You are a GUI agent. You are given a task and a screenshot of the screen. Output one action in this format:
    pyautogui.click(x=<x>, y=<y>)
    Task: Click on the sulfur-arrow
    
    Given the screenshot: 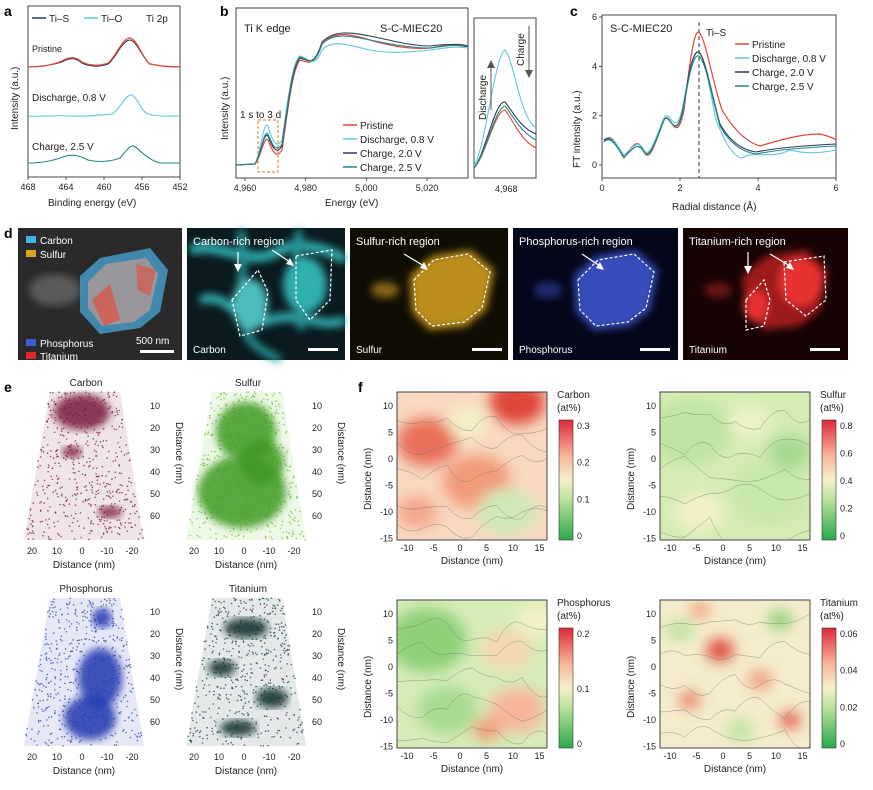 What is the action you would take?
    pyautogui.click(x=414, y=260)
    